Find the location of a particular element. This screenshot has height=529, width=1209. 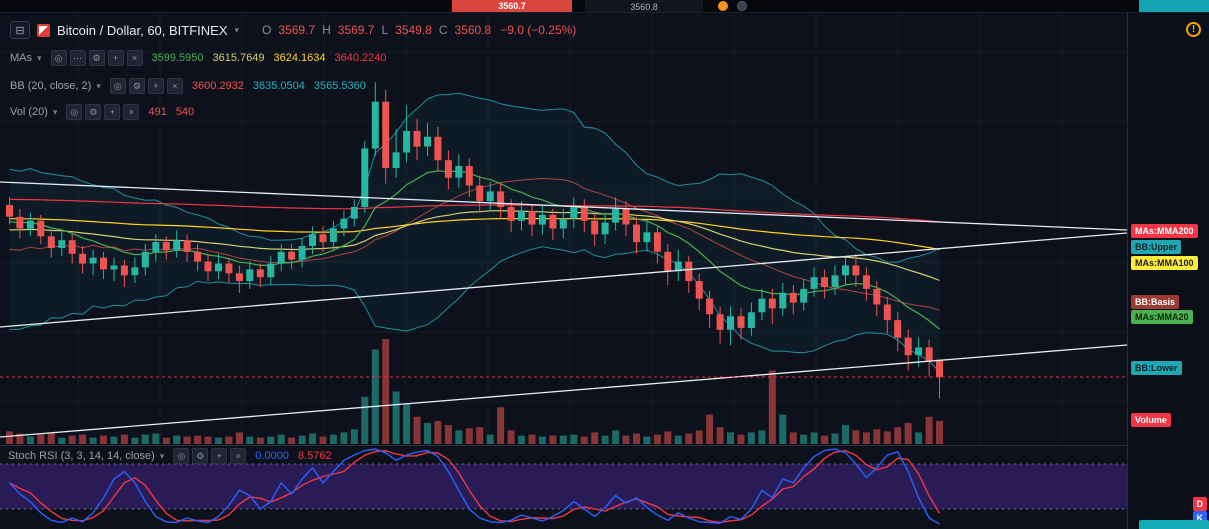

axis-label: MAs:MMA100 is located at coordinates (1164, 263).